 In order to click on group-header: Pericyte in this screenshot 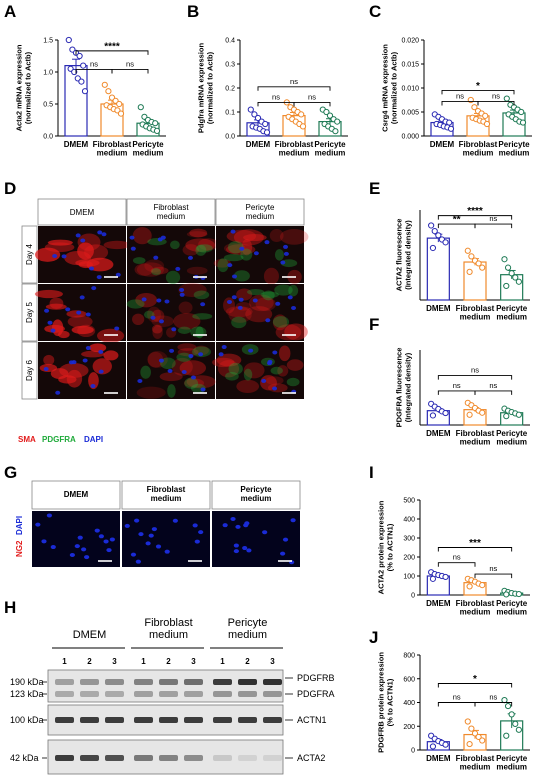, I will do `click(248, 623)`.